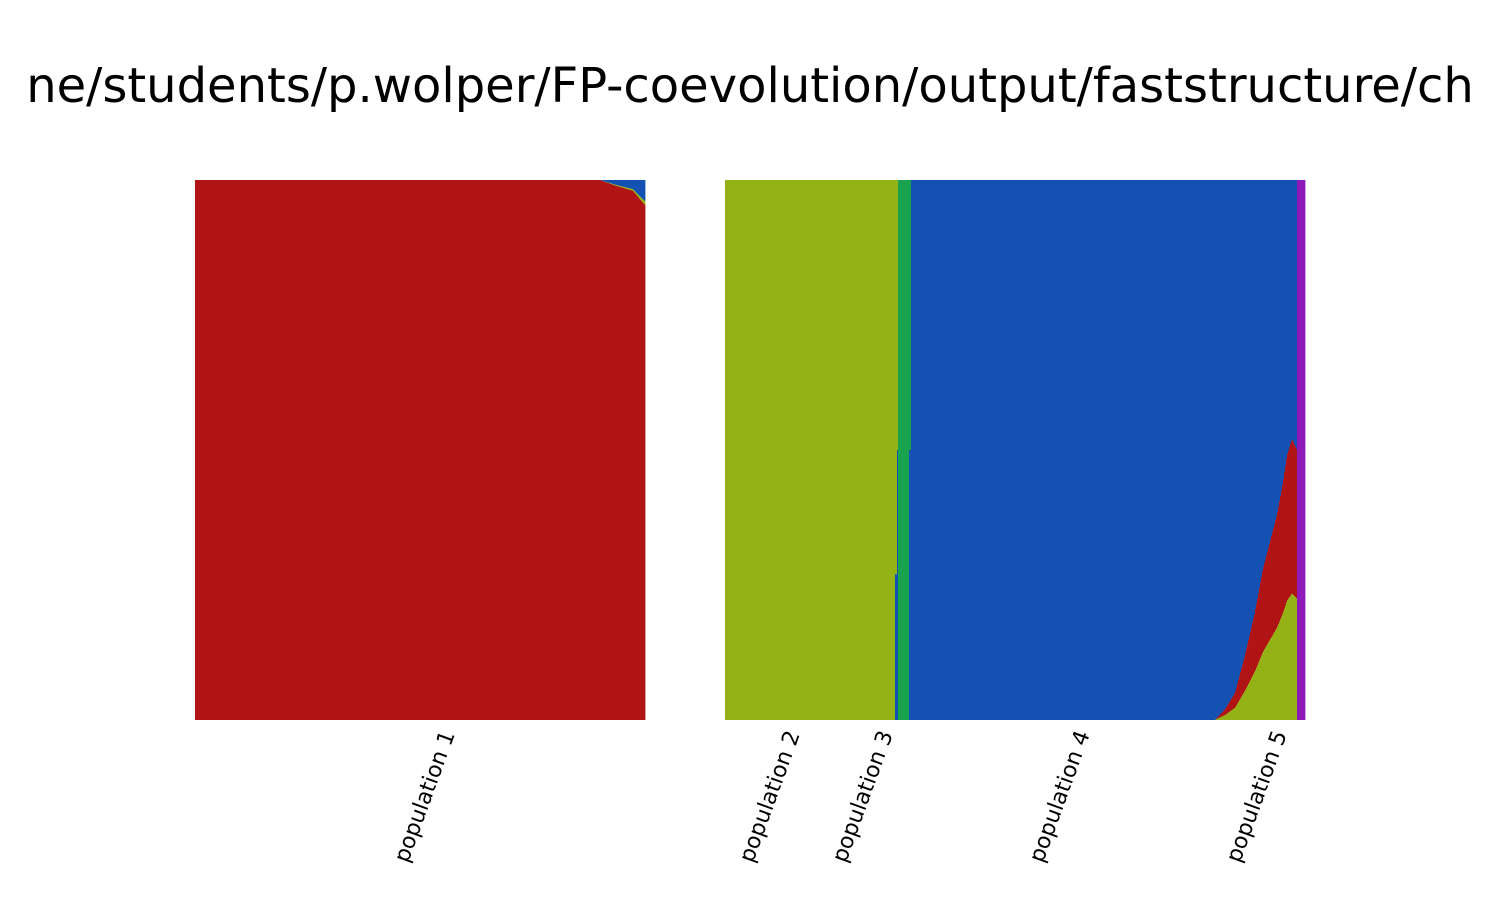 The width and height of the screenshot is (1500, 900). Describe the element at coordinates (770, 797) in the screenshot. I see `x-tick-label-population-2: population 2` at that location.